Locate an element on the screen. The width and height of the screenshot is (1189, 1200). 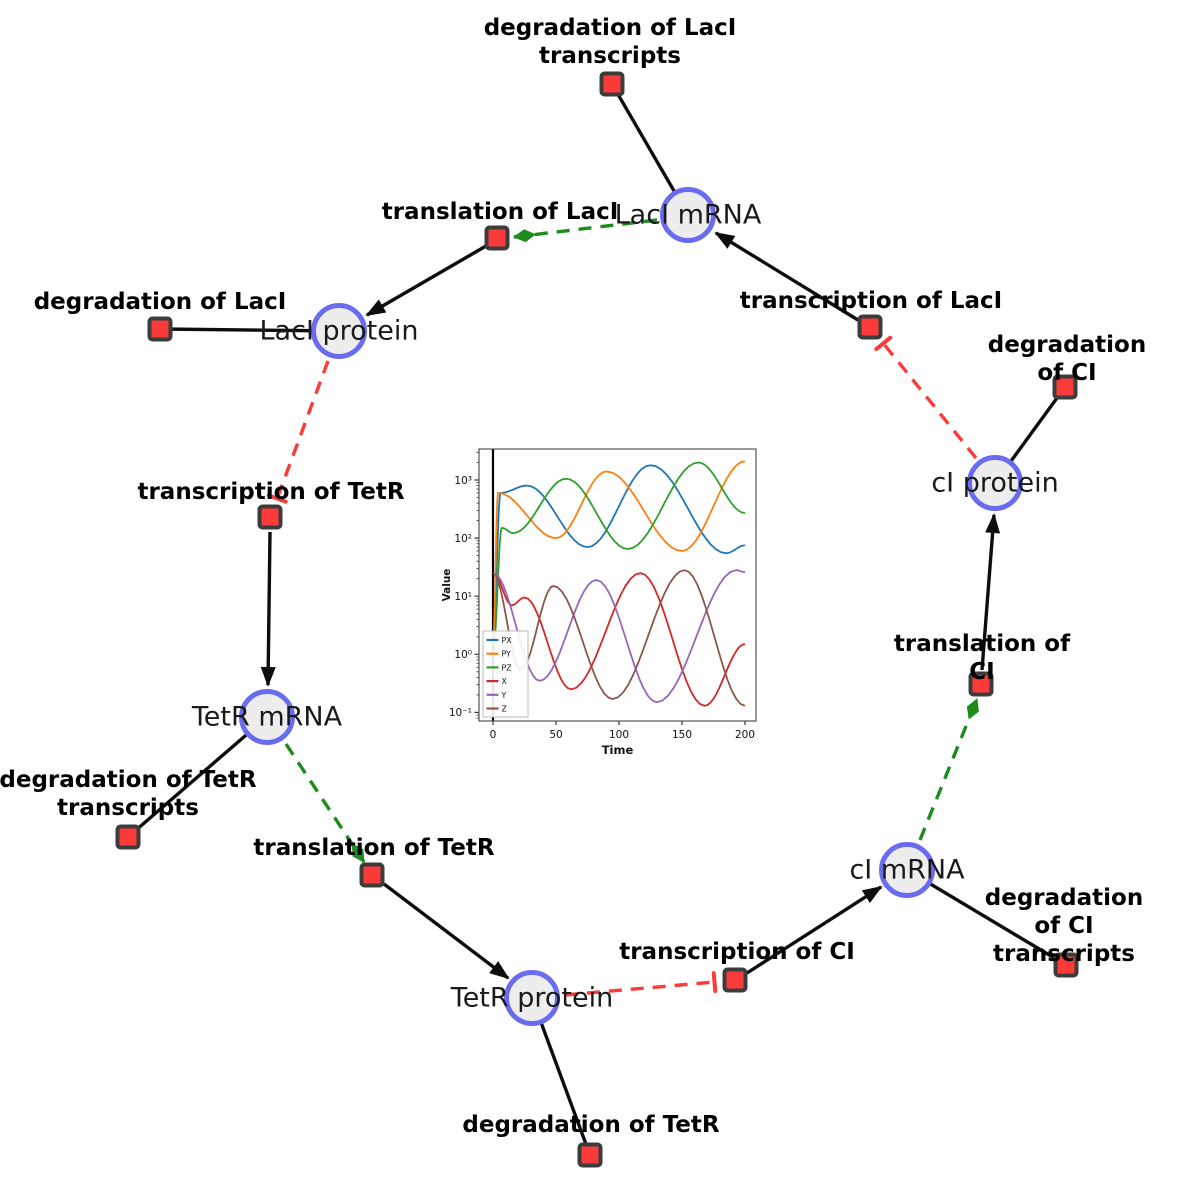
edge-translation-tetr-to-protein is located at coordinates (446, 931).